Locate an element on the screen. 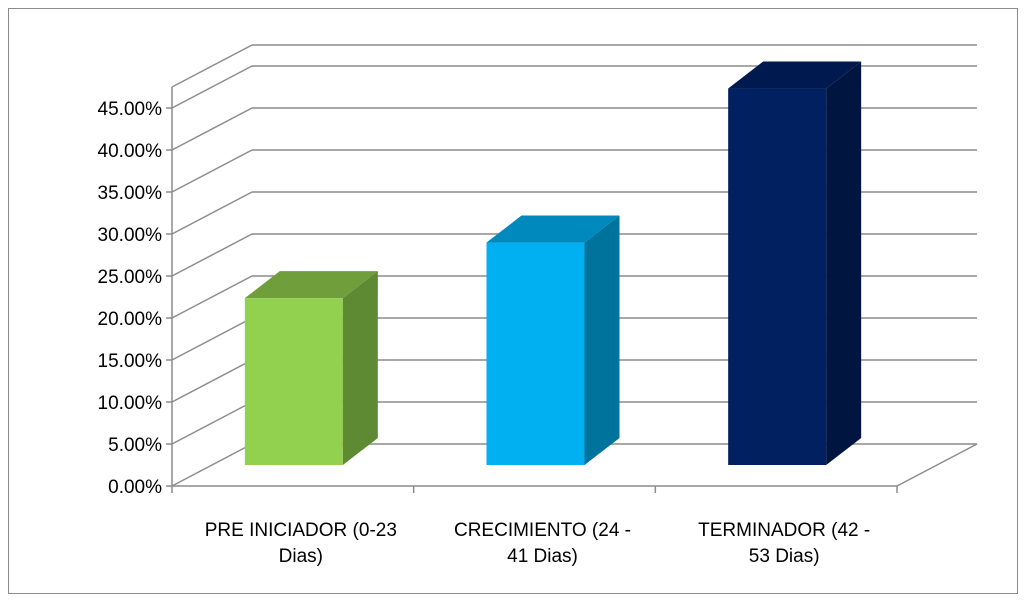  y-tick-label: 20.00% is located at coordinates (130, 319).